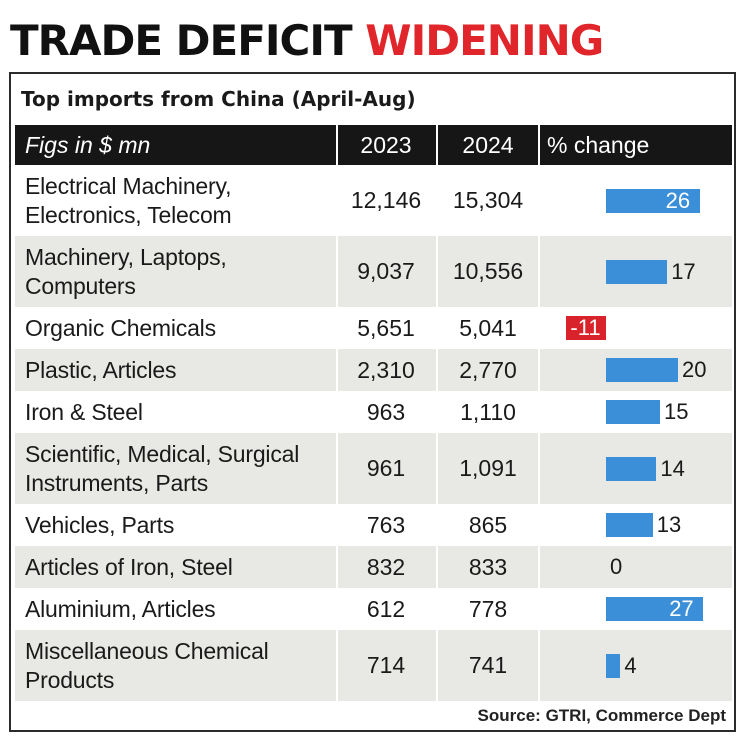 The width and height of the screenshot is (742, 742). Describe the element at coordinates (635, 328) in the screenshot. I see `pct-change-cell: -11` at that location.